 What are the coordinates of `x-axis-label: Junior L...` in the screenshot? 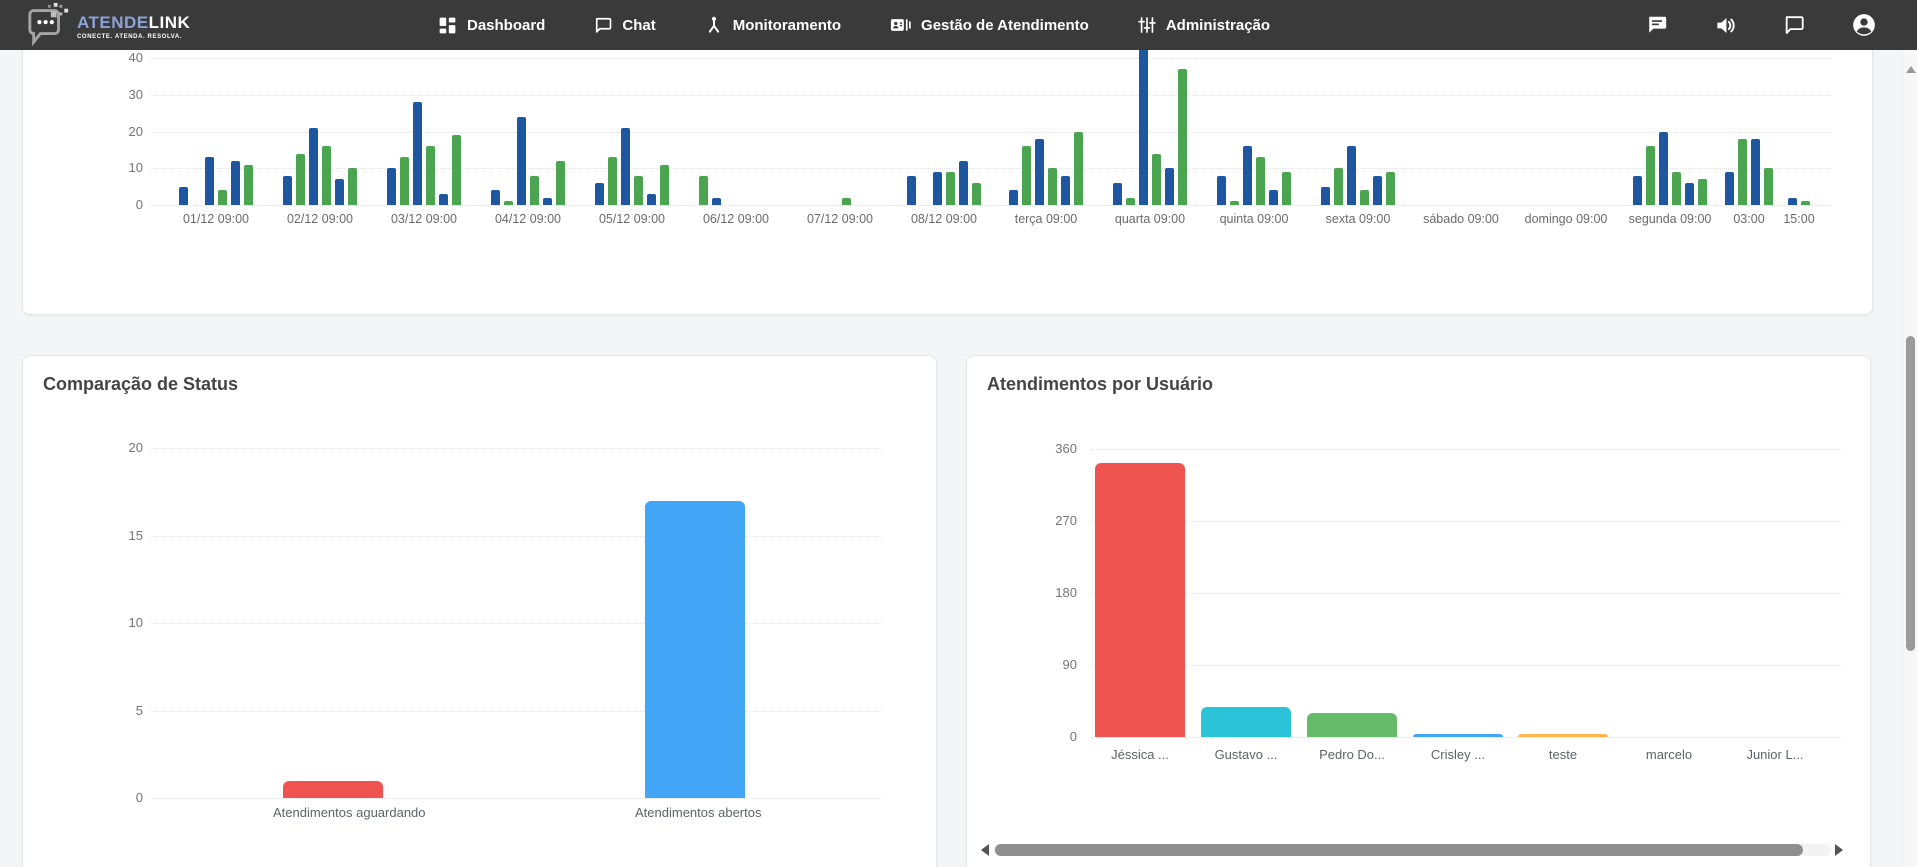 It's located at (1775, 754).